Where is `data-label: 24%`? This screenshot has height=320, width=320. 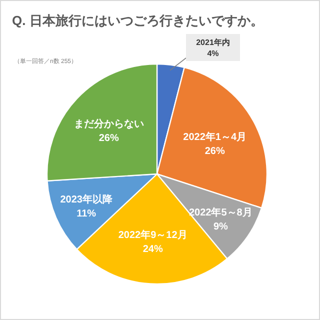
data-label: 24% is located at coordinates (152, 249).